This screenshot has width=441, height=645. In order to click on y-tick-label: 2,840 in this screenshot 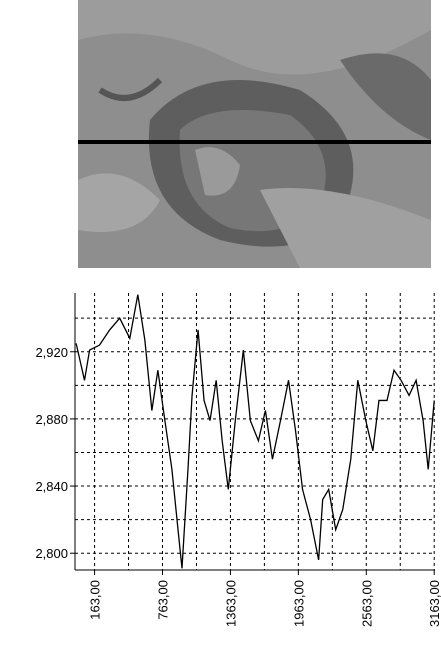, I will do `click(51, 486)`.